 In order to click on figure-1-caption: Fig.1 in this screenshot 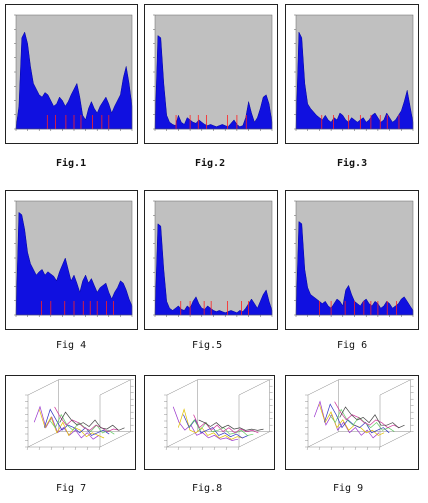, I will do `click(71, 163)`.